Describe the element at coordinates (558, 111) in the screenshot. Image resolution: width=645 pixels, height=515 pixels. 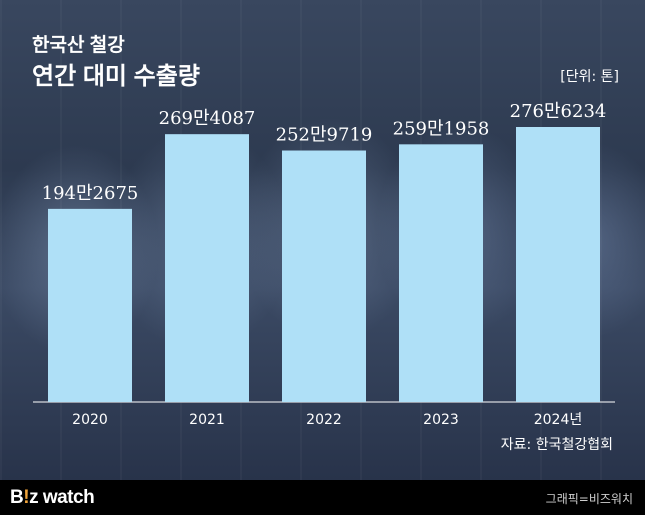
I see `data-label-4: 276만6234` at that location.